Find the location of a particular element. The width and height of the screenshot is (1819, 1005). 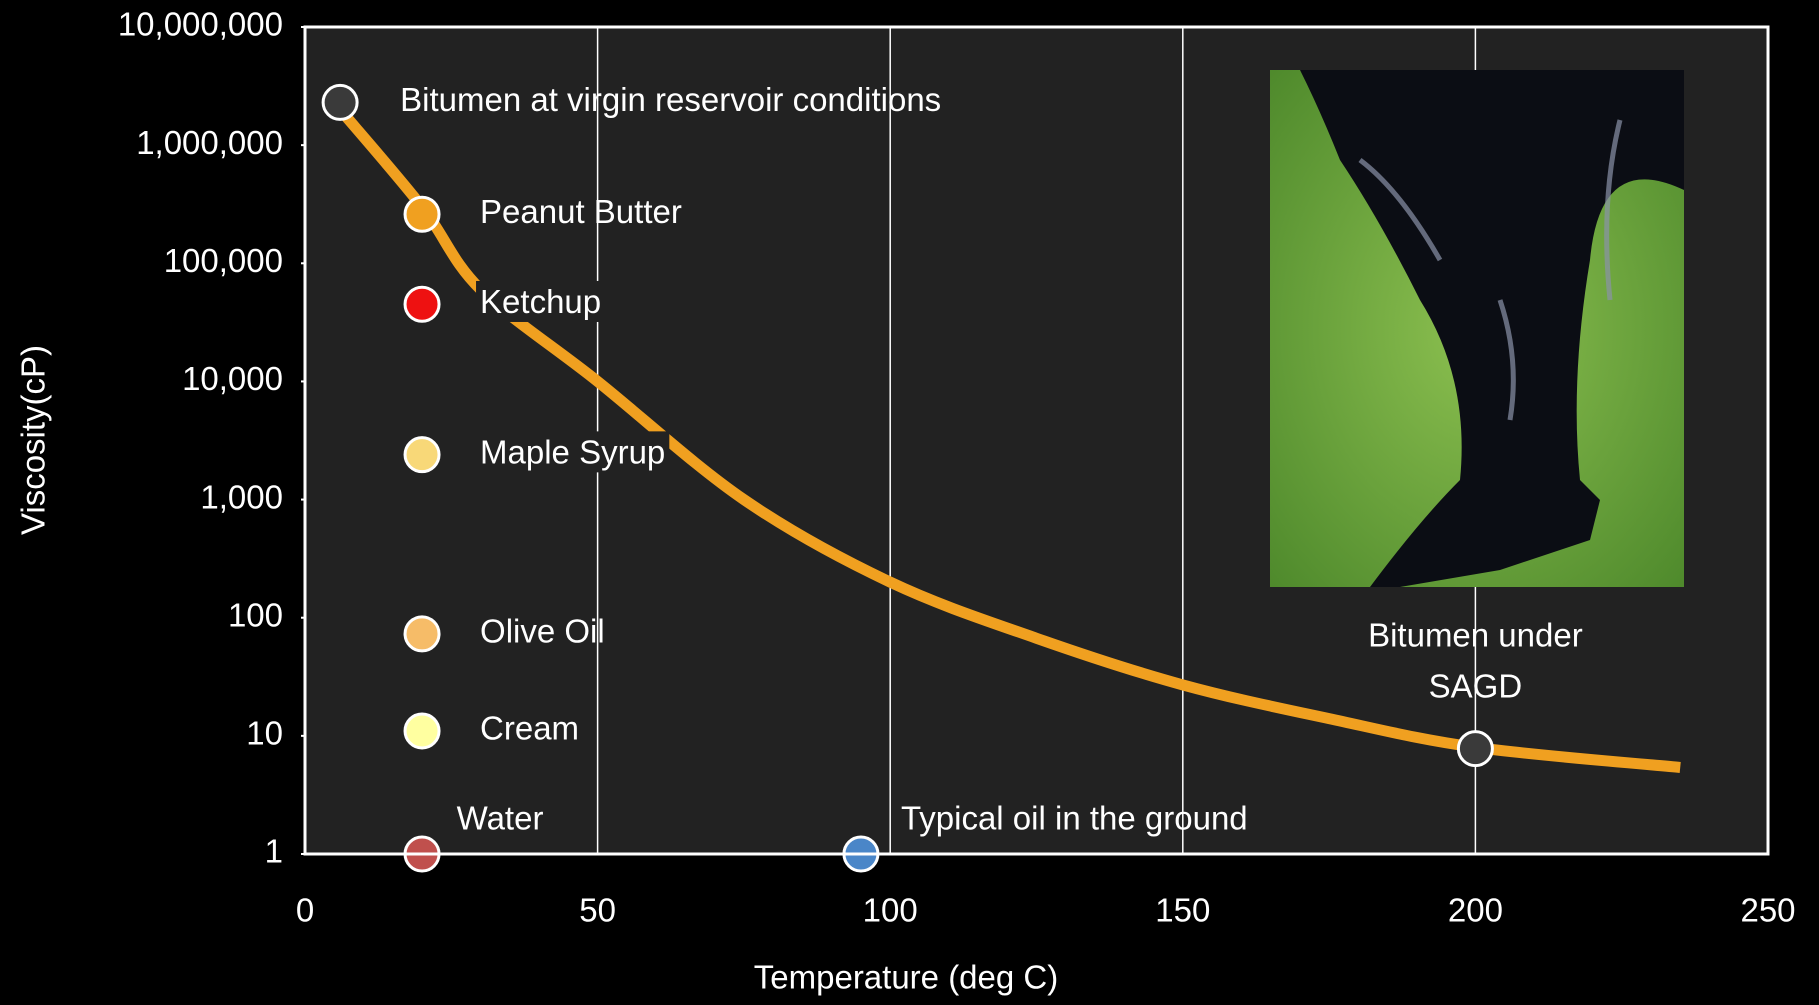

x-axis-title: Temperature (deg C) is located at coordinates (906, 977).